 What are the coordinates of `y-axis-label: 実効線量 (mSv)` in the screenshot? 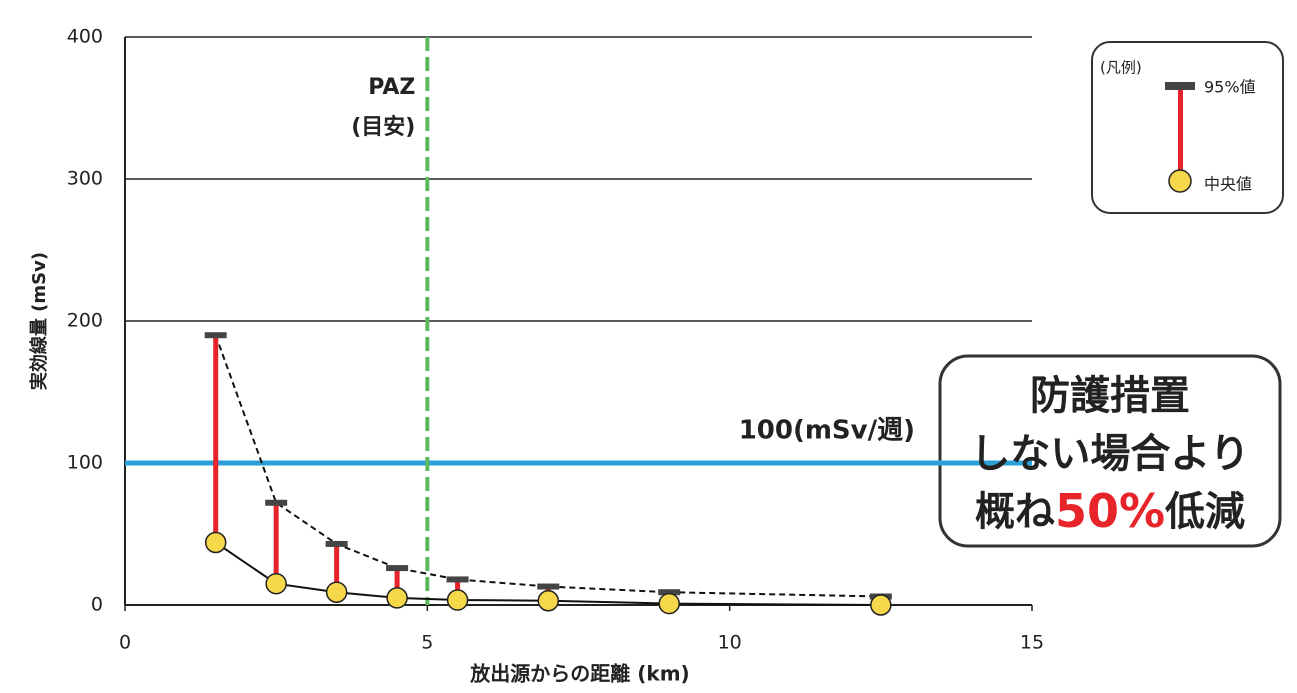 It's located at (39, 321).